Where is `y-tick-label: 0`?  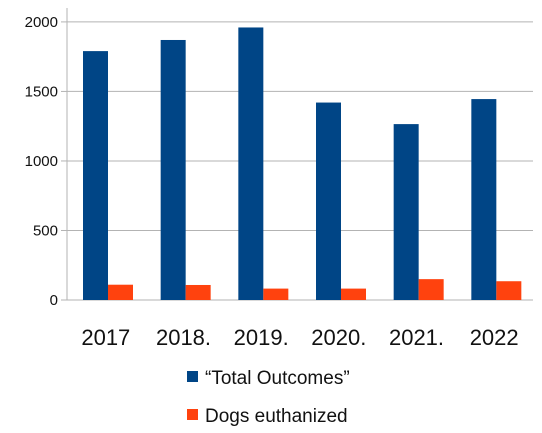 y-tick-label: 0 is located at coordinates (54, 300).